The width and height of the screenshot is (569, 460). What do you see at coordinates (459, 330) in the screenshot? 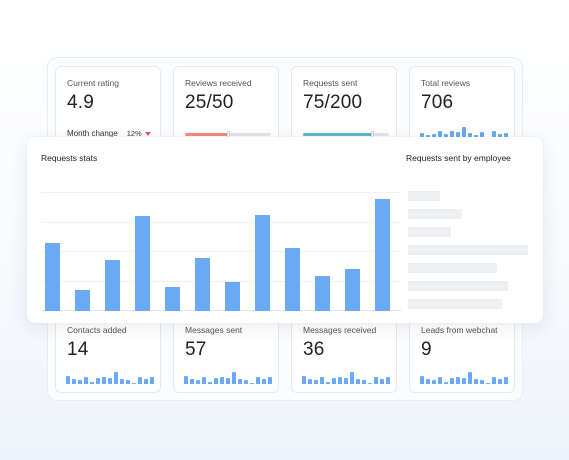
I see `card-label: Leads from webchat` at bounding box center [459, 330].